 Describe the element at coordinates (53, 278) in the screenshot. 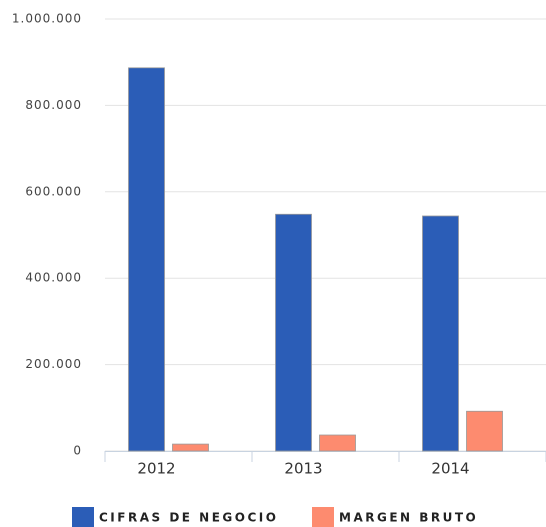

I see `y-tick-label: 400.000` at that location.